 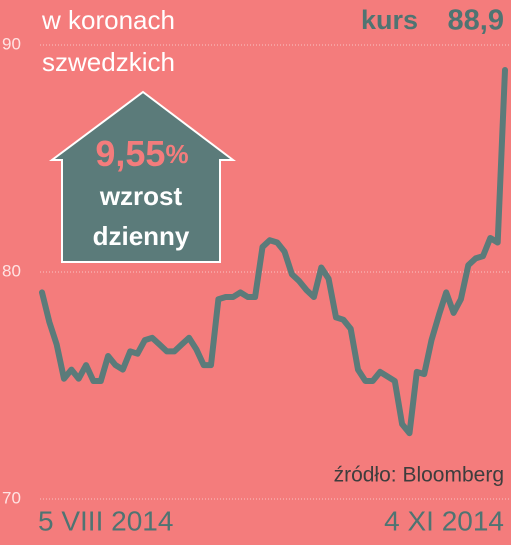 What do you see at coordinates (11, 497) in the screenshot?
I see `y-tick-label: 70` at bounding box center [11, 497].